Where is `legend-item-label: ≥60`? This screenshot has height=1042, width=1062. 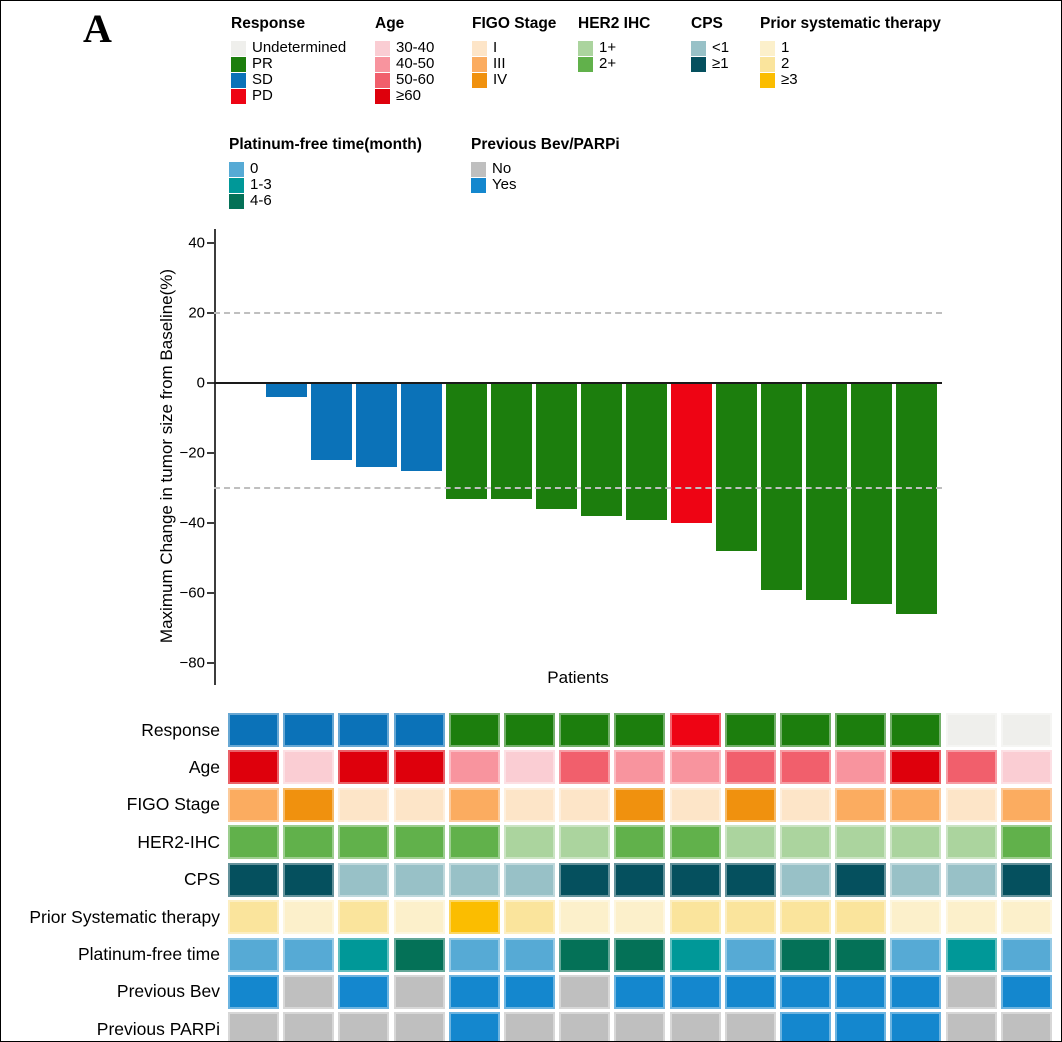 legend-item-label: ≥60 is located at coordinates (408, 95).